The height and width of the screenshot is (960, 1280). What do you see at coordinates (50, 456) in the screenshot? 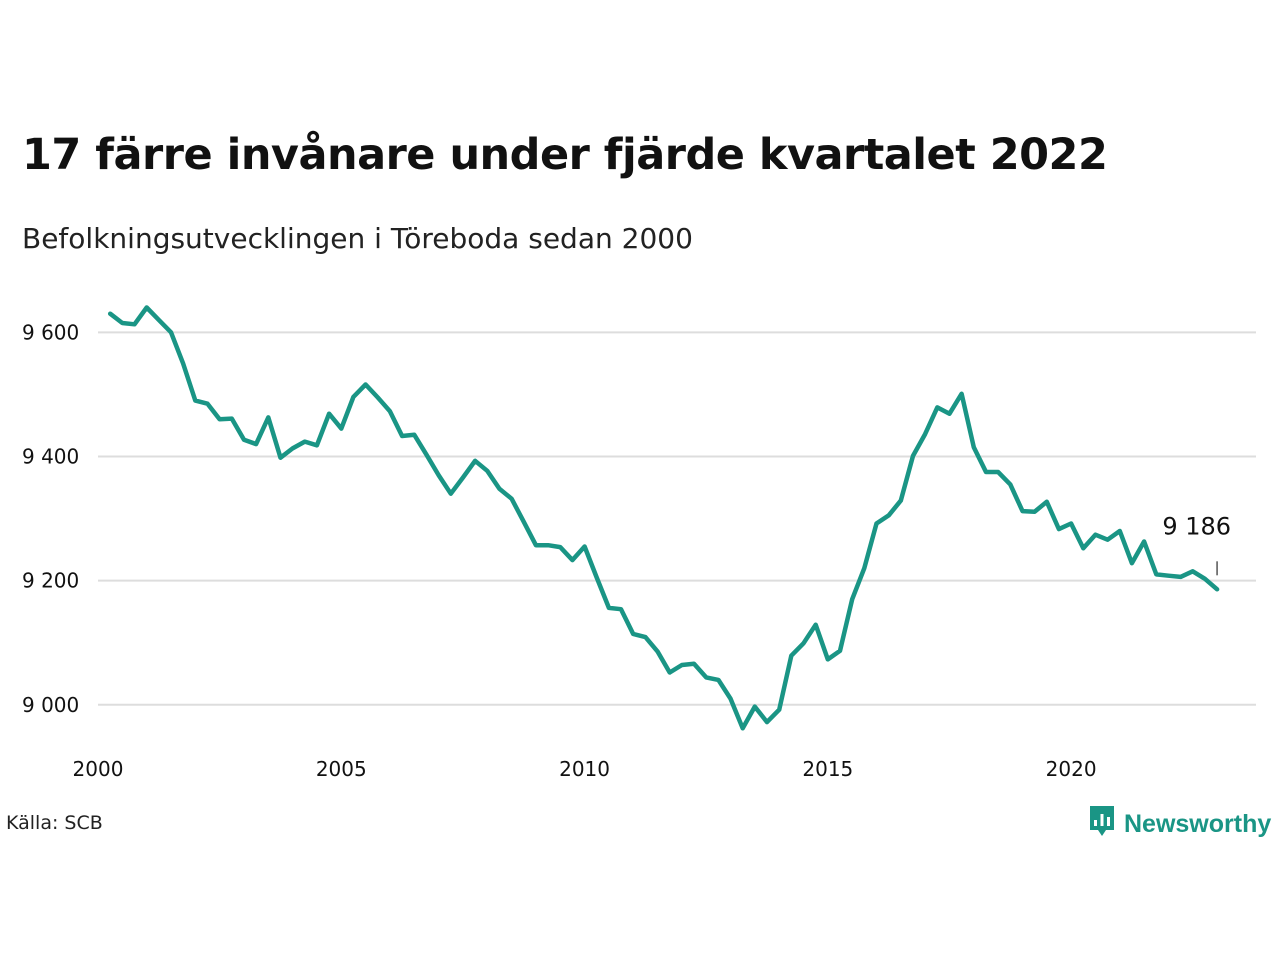
I see `y-tick-label: 9 400` at bounding box center [50, 456].